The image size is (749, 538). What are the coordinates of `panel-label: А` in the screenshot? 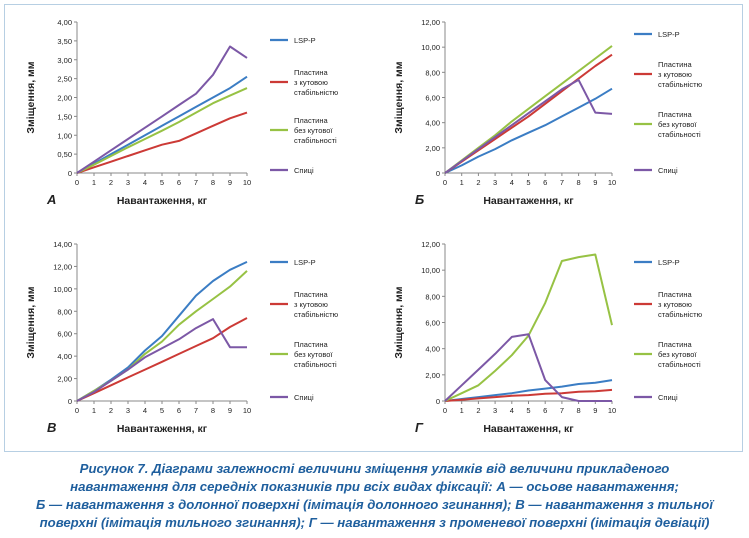 It's located at (51, 199).